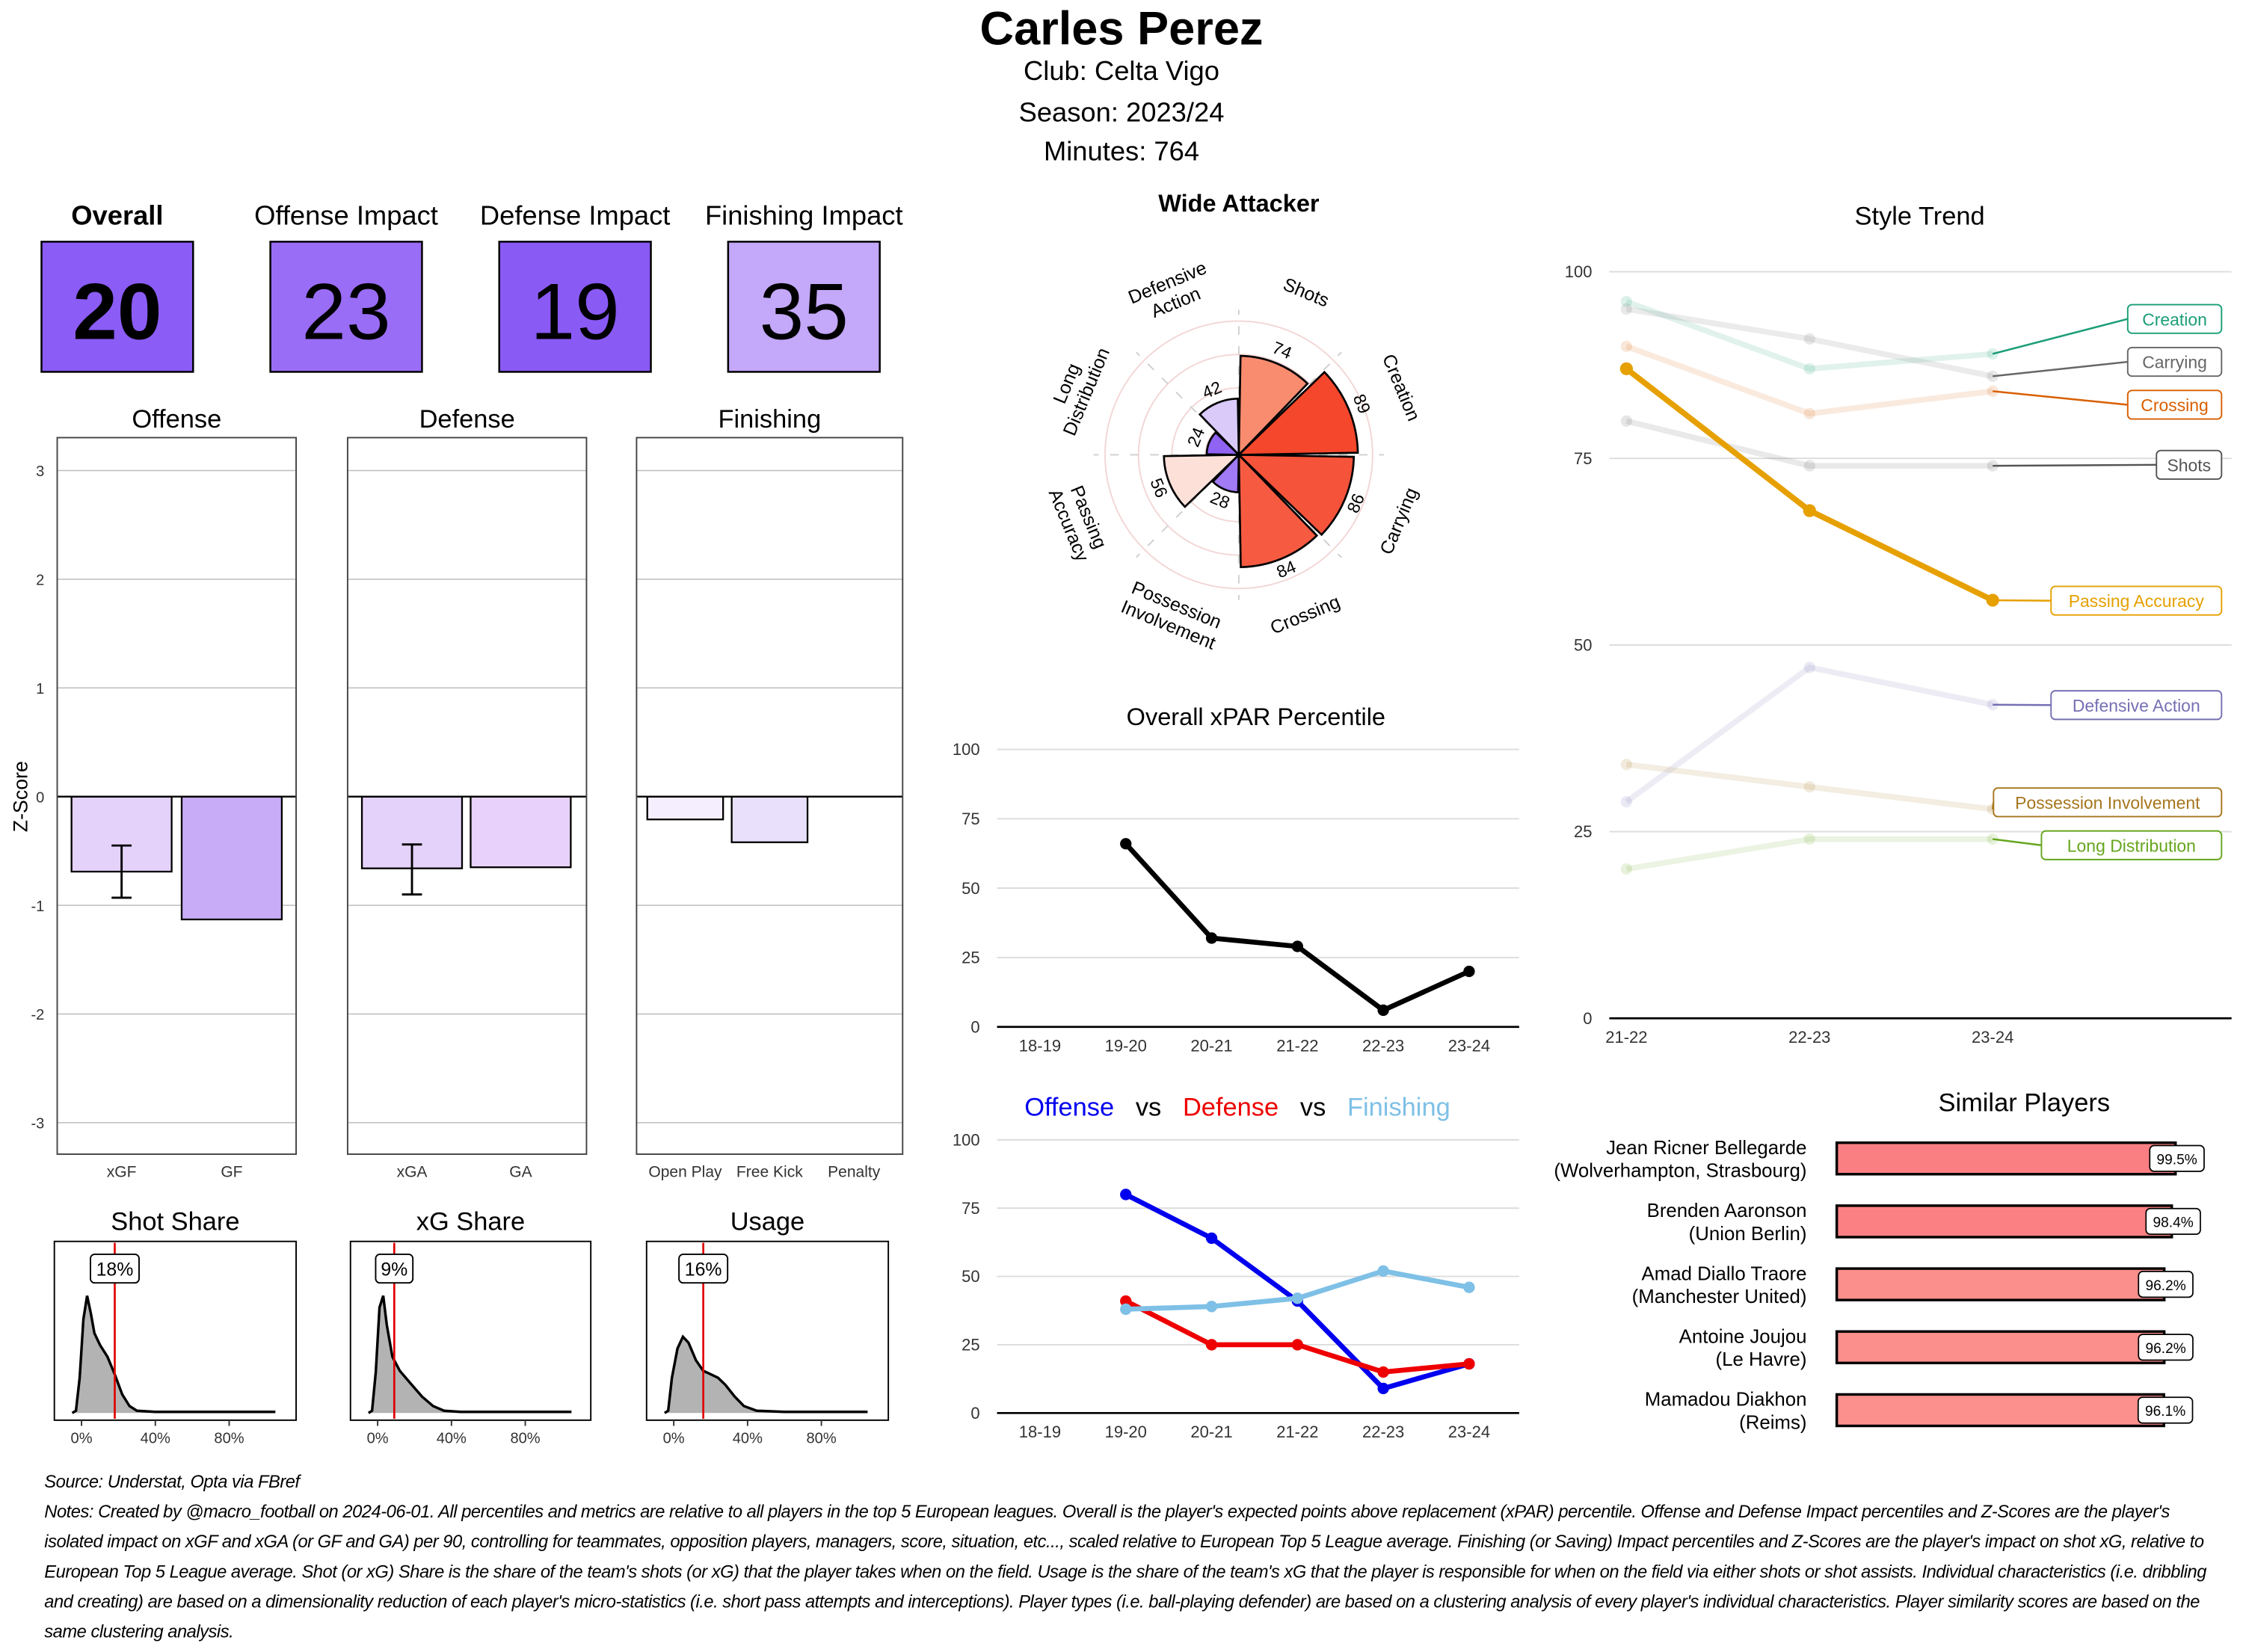  I want to click on series-label-shots: Shots, so click(2189, 465).